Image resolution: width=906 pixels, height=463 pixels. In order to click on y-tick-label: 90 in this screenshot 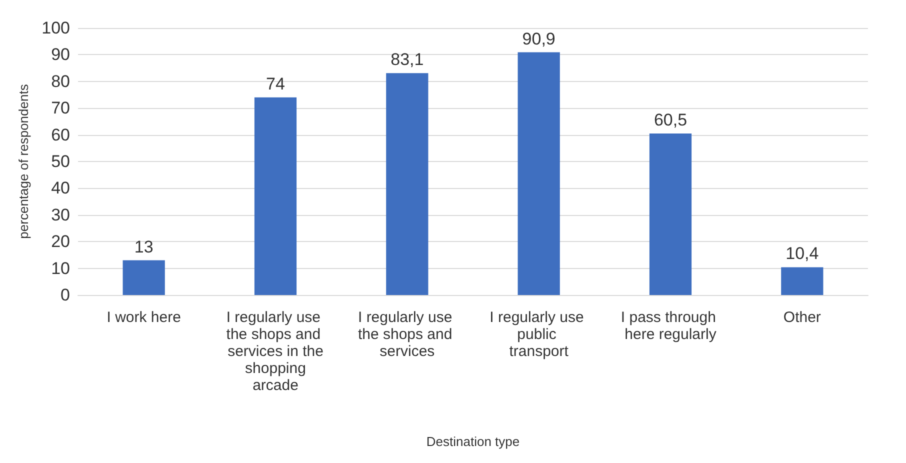, I will do `click(60, 54)`.